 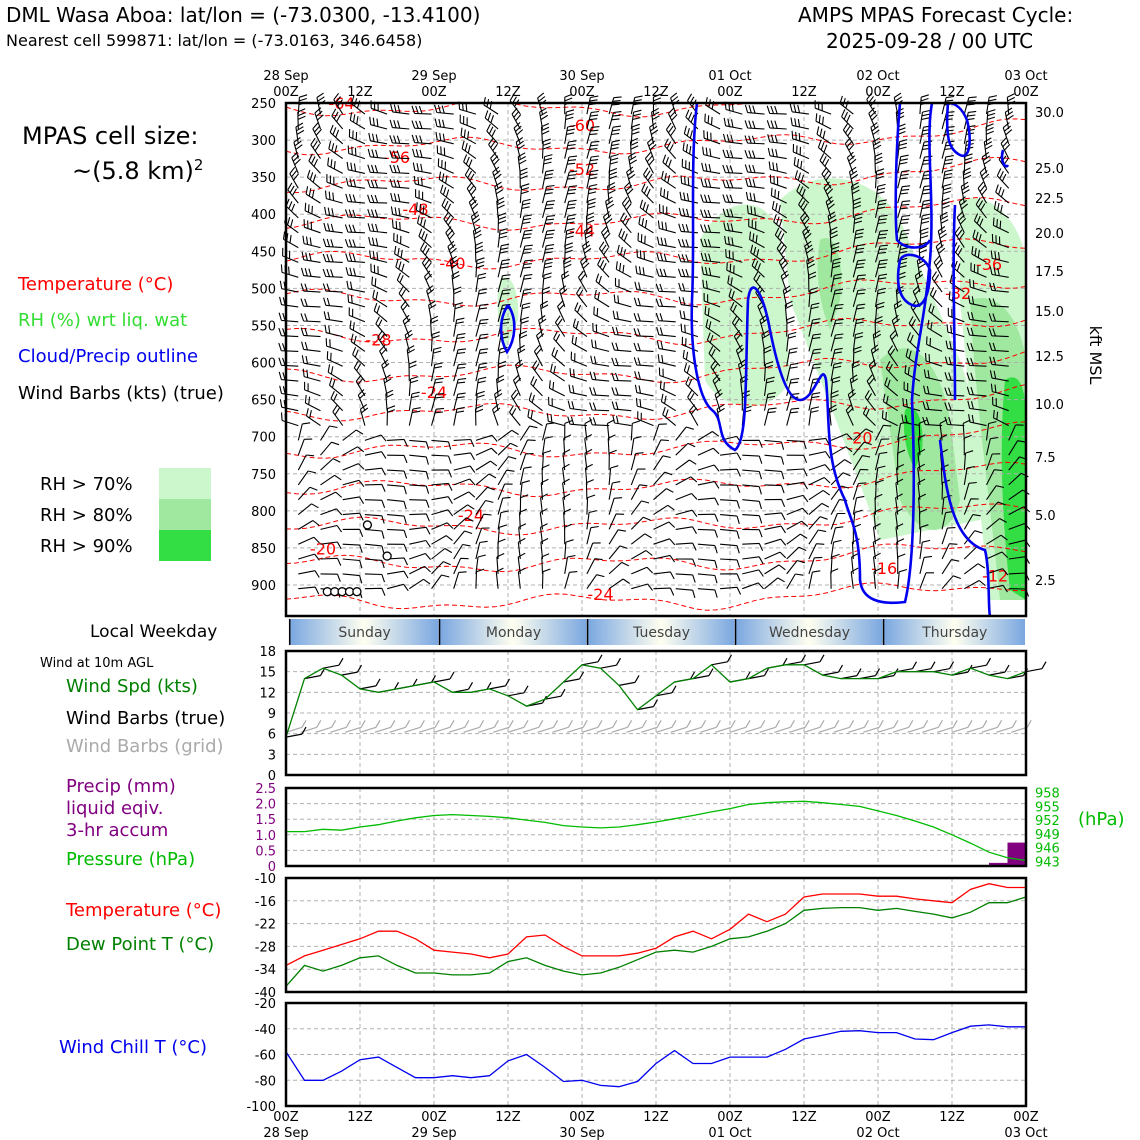 What do you see at coordinates (656, 831) in the screenshot?
I see `pressure-line` at bounding box center [656, 831].